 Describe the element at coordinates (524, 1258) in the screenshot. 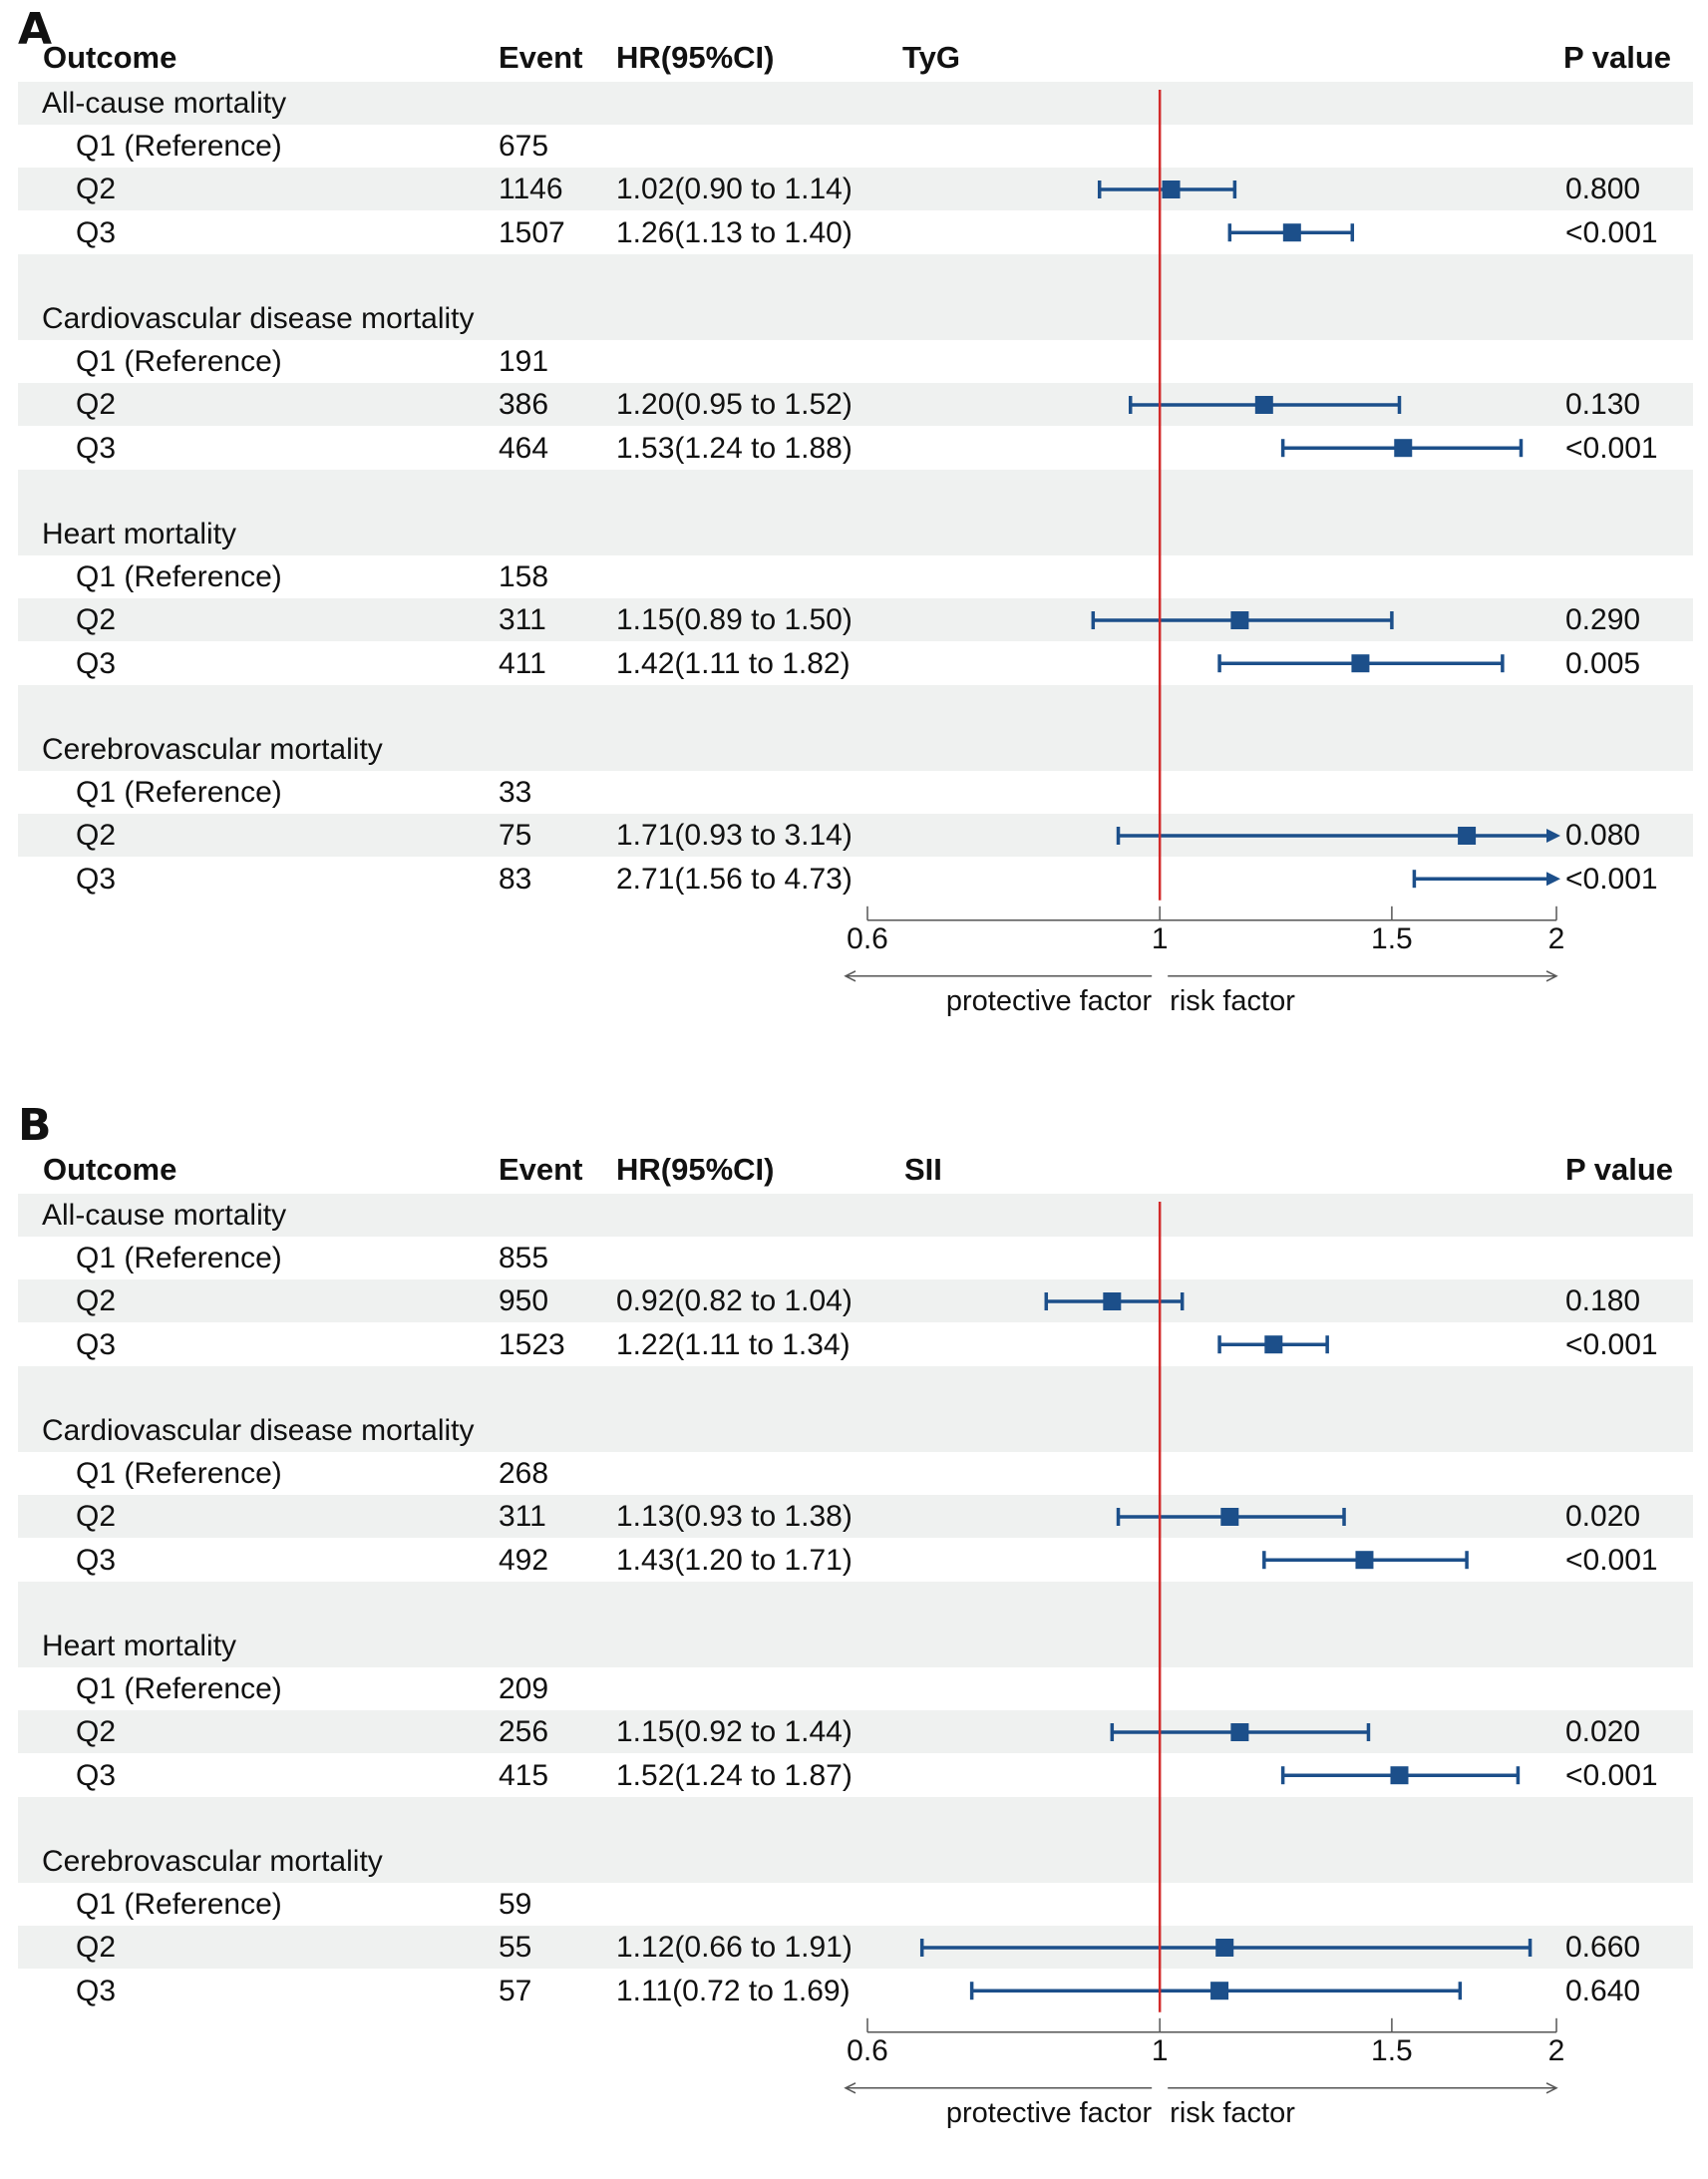

I see `row-event: 855` at that location.